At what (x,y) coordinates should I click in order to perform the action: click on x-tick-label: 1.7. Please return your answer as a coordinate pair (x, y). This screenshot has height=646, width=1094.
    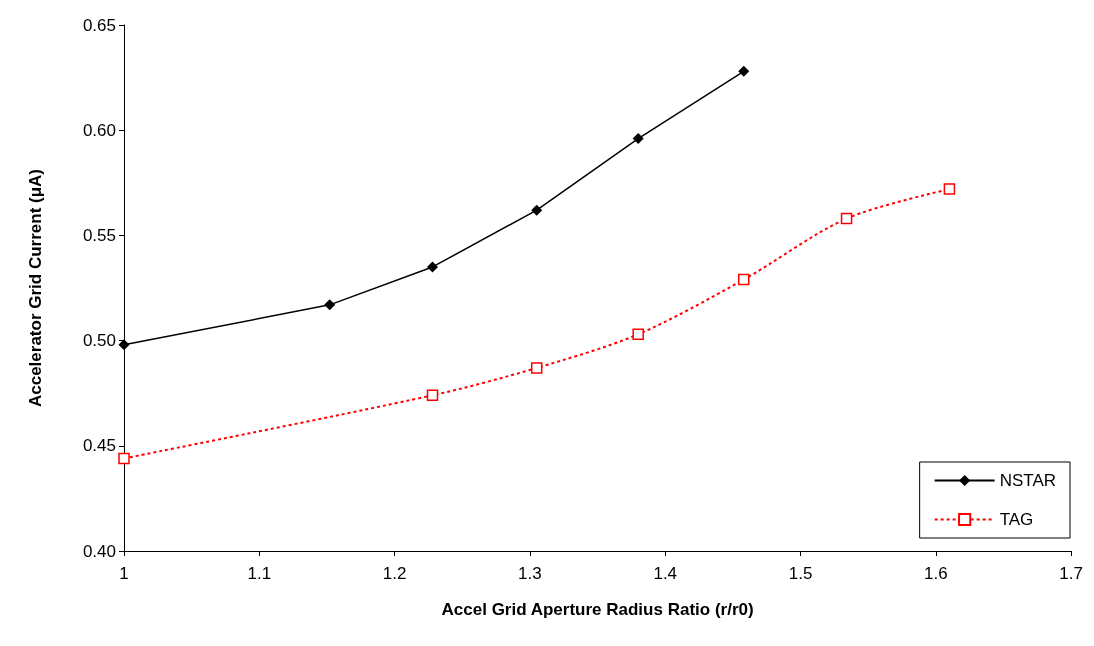
    Looking at the image, I should click on (1071, 573).